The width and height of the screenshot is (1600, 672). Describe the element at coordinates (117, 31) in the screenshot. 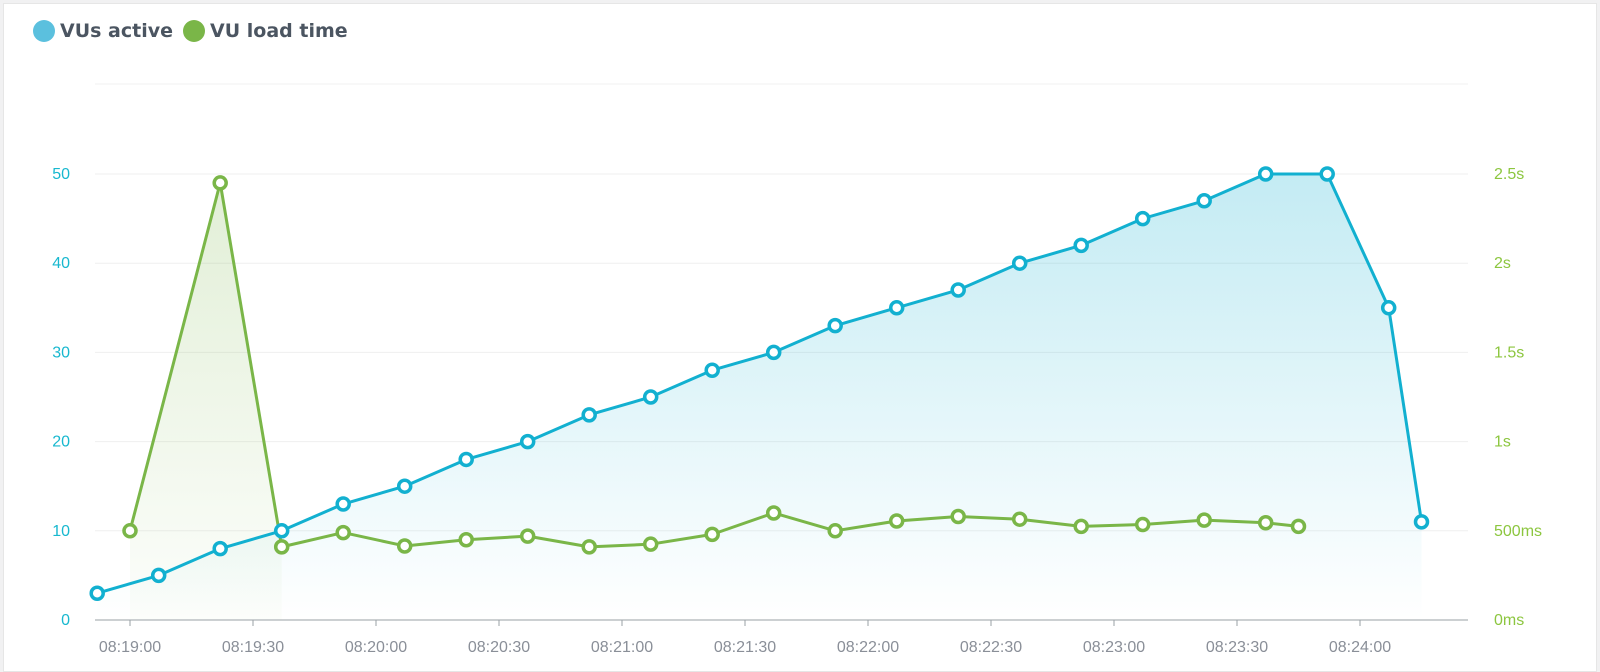

I see `legend-label-vus-active: VUs active` at that location.